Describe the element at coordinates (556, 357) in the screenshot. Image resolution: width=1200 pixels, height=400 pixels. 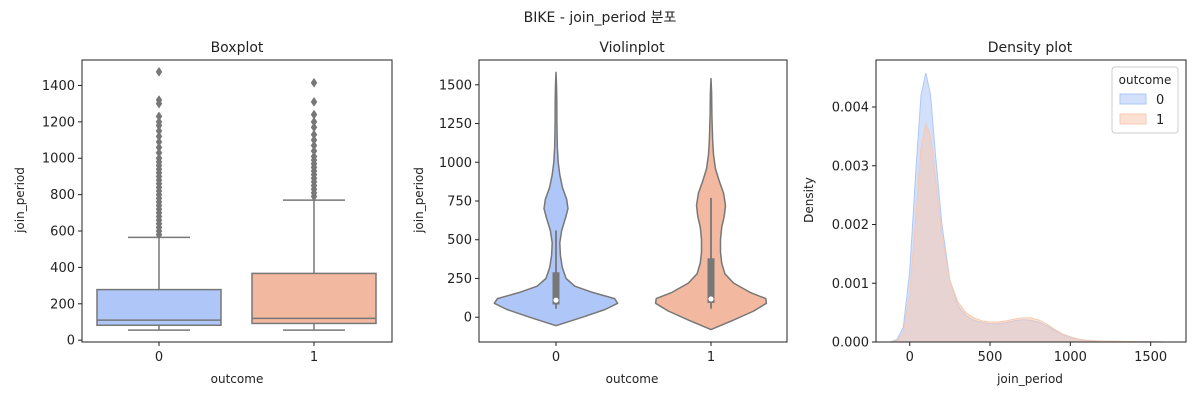
I see `violinplot-xtick-label: 0` at that location.